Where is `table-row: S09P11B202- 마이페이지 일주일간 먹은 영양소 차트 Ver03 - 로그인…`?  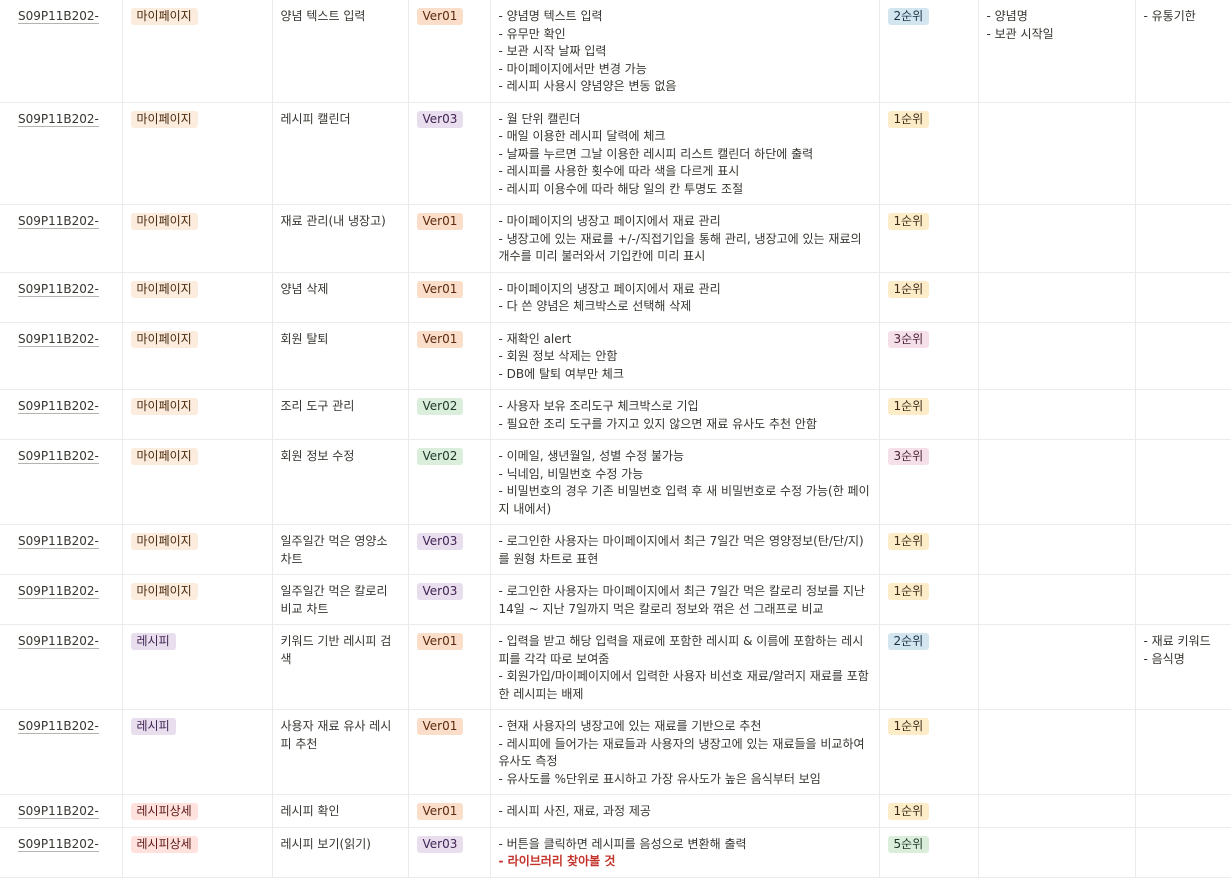 table-row: S09P11B202- 마이페이지 일주일간 먹은 영양소 차트 Ver03 - 로그인… is located at coordinates (615, 549).